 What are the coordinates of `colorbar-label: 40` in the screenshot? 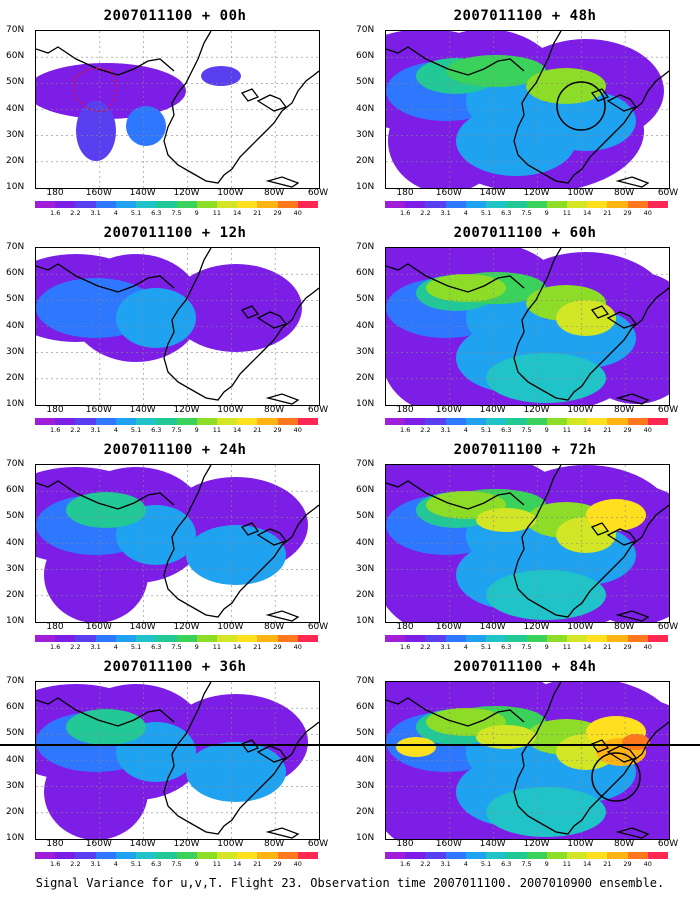 It's located at (647, 864).